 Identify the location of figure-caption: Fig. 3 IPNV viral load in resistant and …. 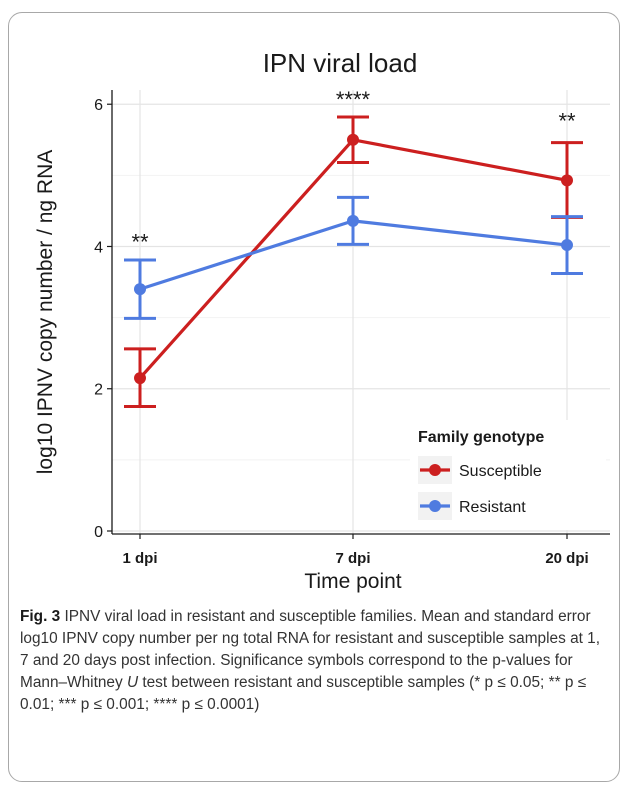
(315, 661).